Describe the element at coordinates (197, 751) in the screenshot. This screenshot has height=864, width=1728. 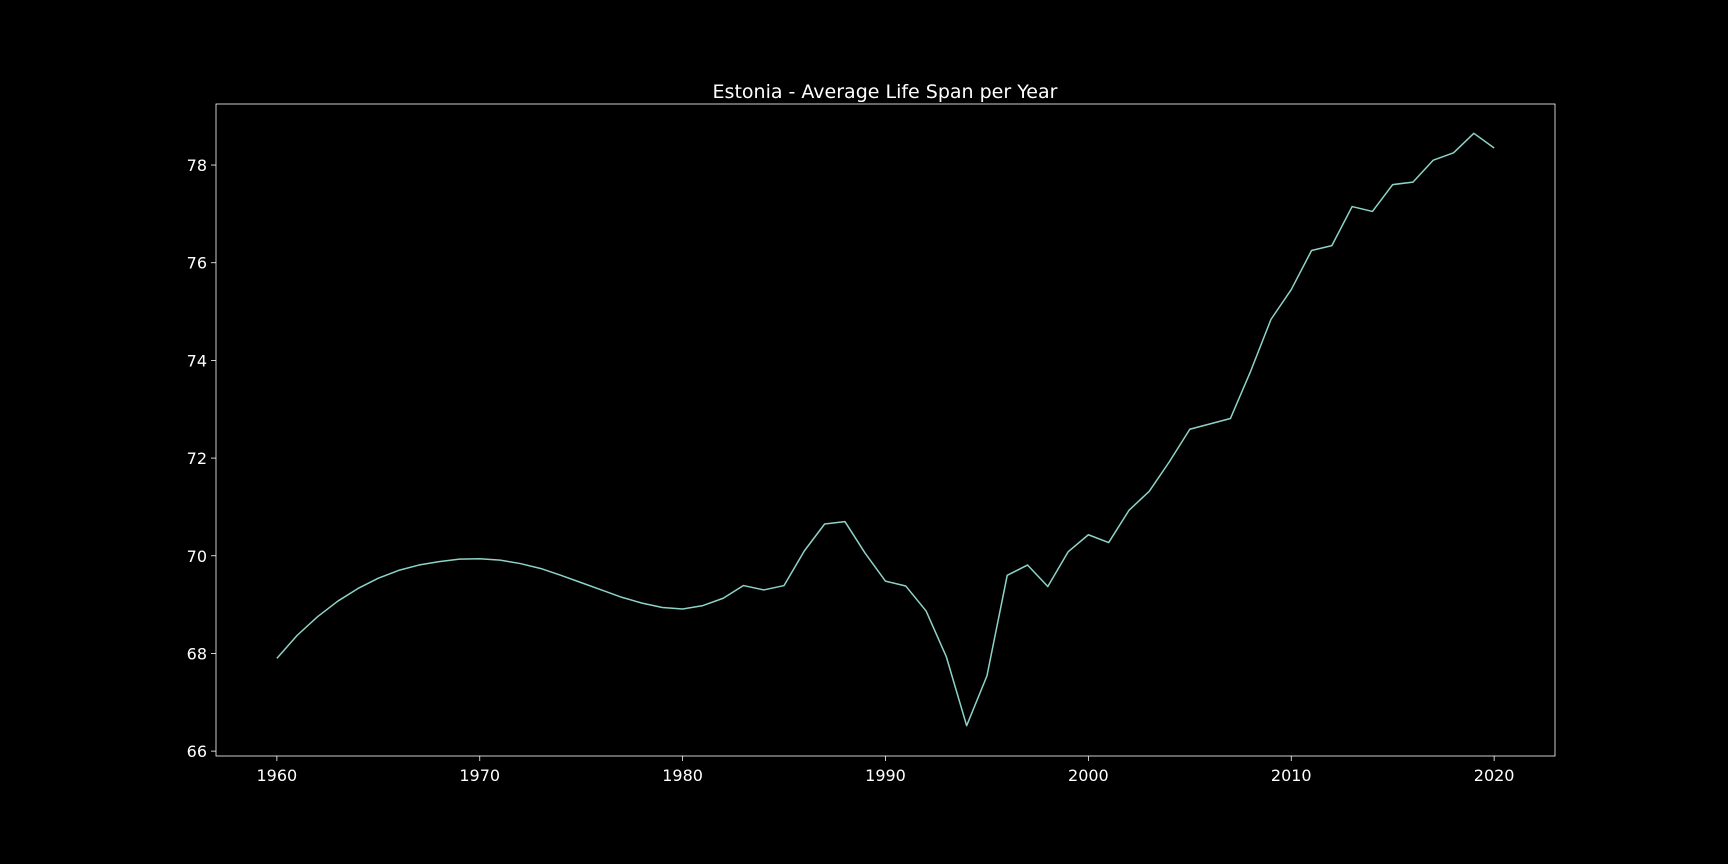
I see `y-tick-label: 66` at that location.